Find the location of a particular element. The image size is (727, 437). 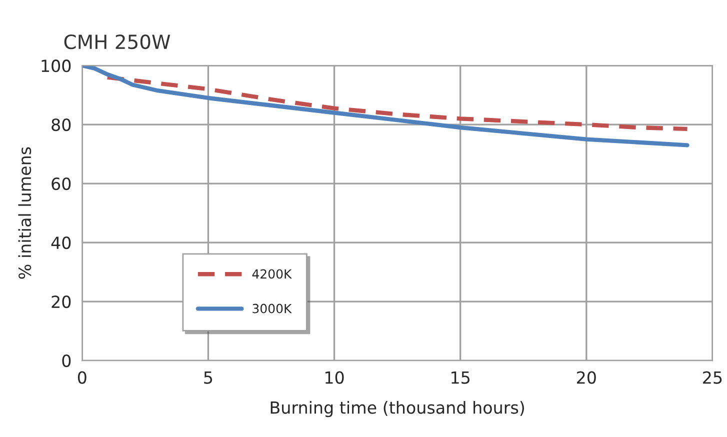

y-tick-label: 0 is located at coordinates (66, 361).